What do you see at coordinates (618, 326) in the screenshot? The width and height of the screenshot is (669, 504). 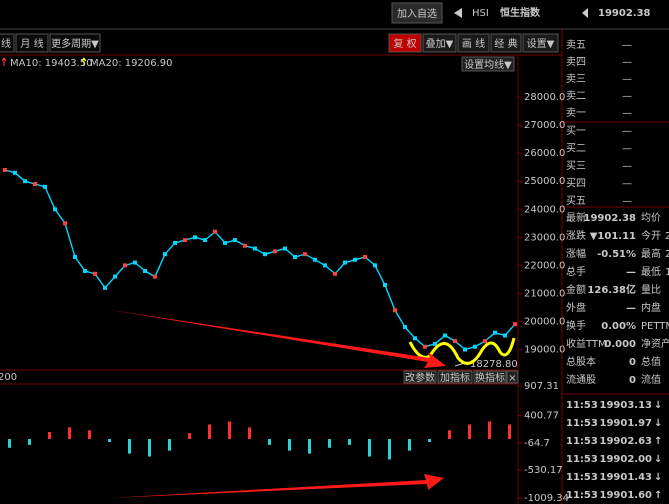 I see `quote-value: 0.00%` at bounding box center [618, 326].